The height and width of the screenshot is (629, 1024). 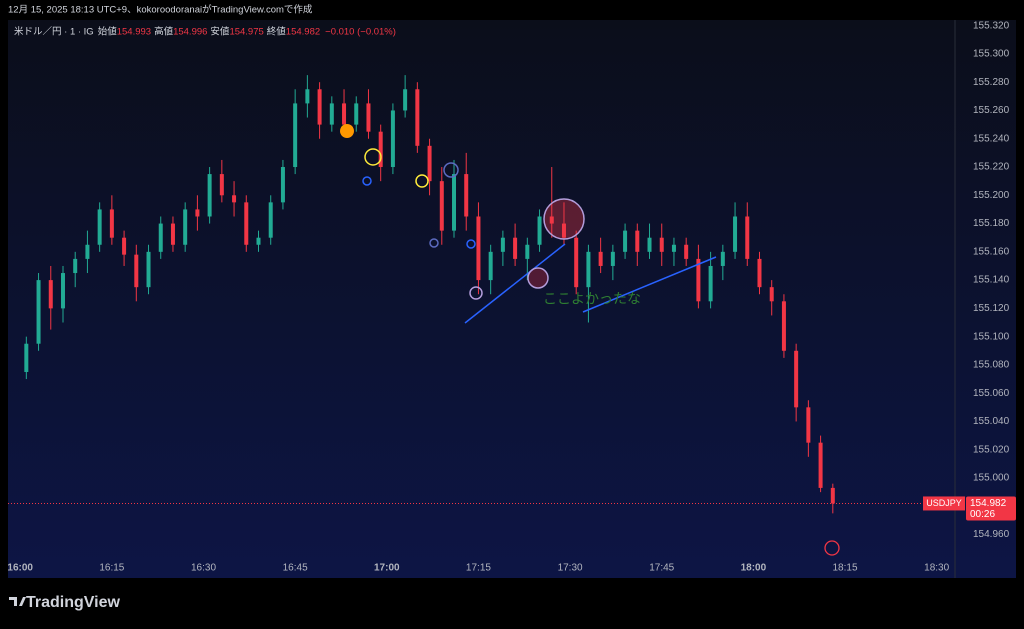 What do you see at coordinates (220, 32) in the screenshot?
I see `legend-label: 安値` at bounding box center [220, 32].